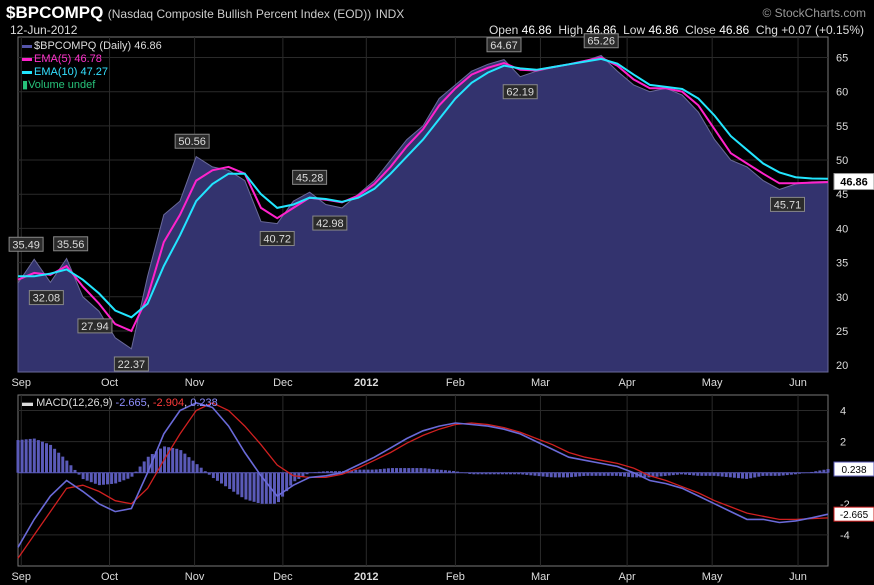  I want to click on low-label: Low, so click(634, 30).